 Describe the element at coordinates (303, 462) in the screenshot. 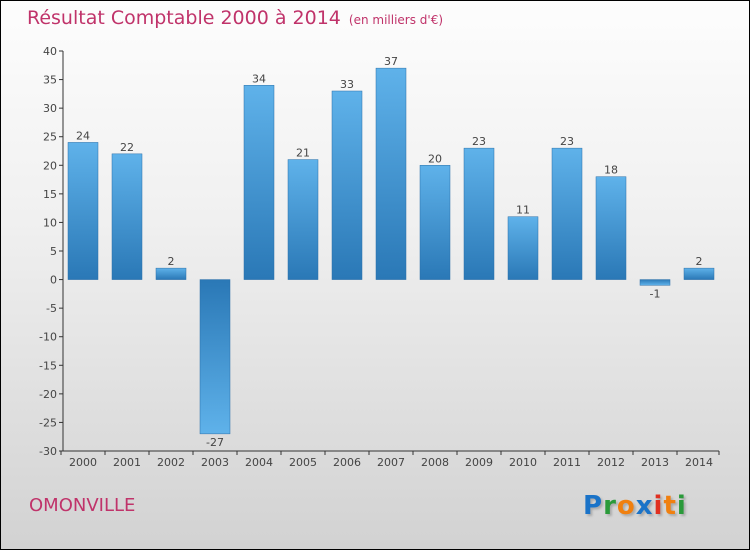

I see `x-tick-label: 2005` at that location.